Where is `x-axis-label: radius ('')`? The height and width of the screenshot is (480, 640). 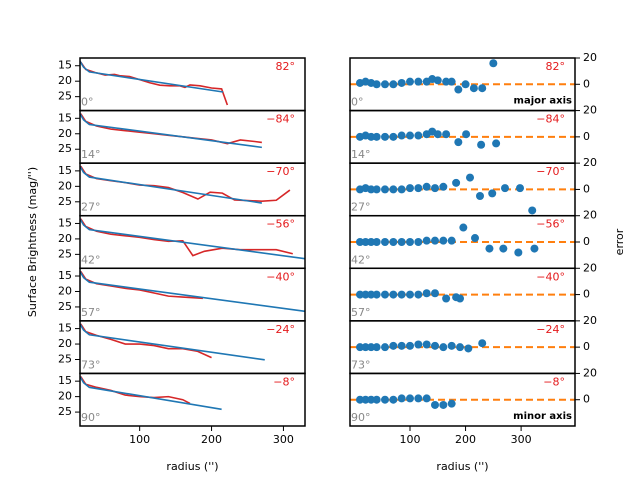
x-axis-label: radius ('') is located at coordinates (192, 466).